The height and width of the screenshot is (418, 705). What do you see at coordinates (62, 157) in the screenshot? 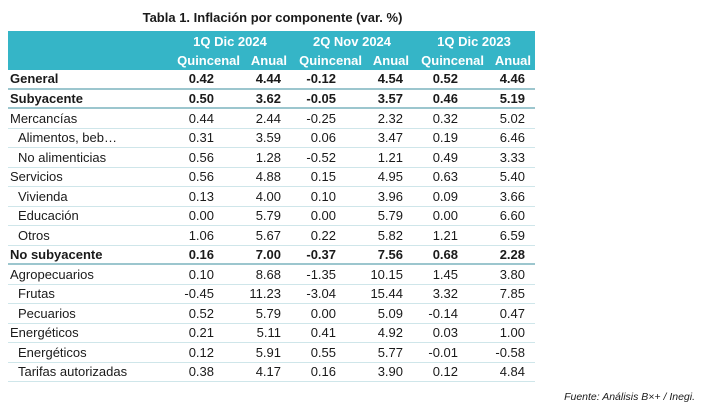
I see `row-label: No alimenticias` at bounding box center [62, 157].